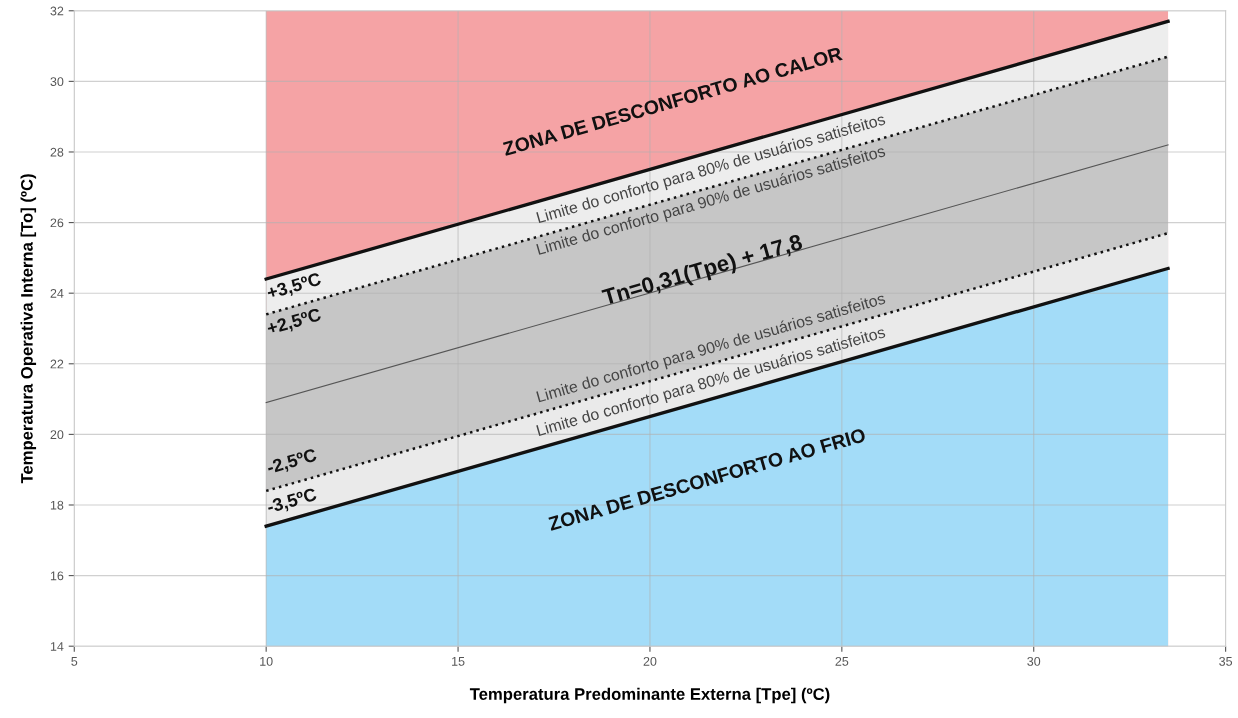 This screenshot has height=718, width=1238. I want to click on annotation: -3,5ºC, so click(292, 501).